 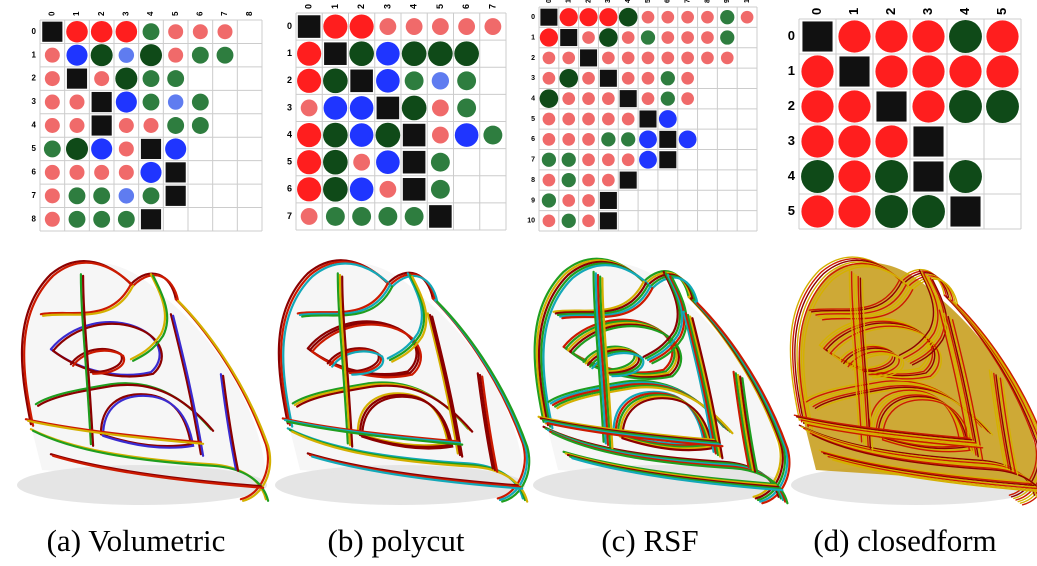 I want to click on column-label: 5, so click(x=440, y=6).